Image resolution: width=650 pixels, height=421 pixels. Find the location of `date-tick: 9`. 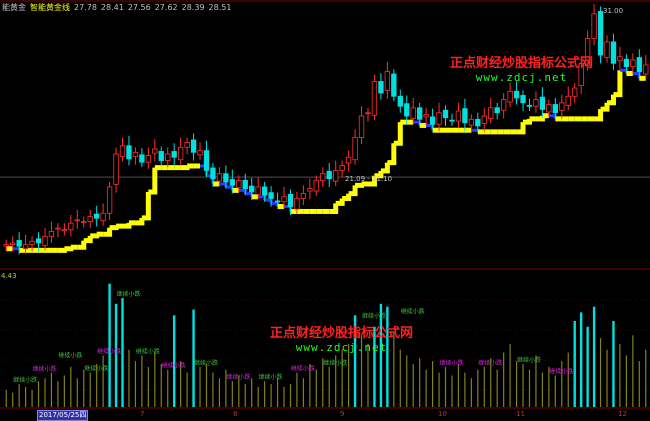

date-tick: 9 is located at coordinates (342, 414).